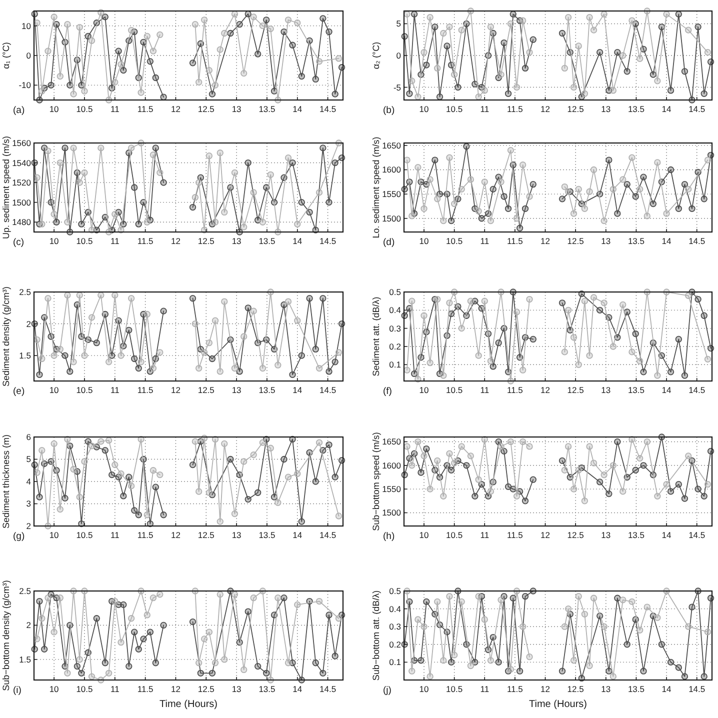  Describe the element at coordinates (395, 609) in the screenshot. I see `y-tick-label: 0.4` at that location.